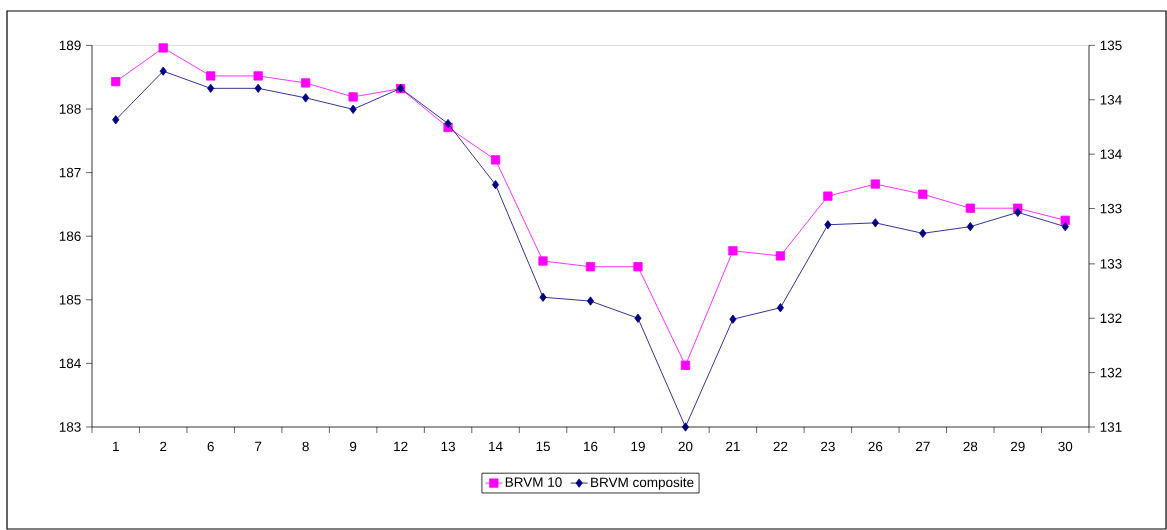  I want to click on x-tick-label: 14, so click(496, 446).